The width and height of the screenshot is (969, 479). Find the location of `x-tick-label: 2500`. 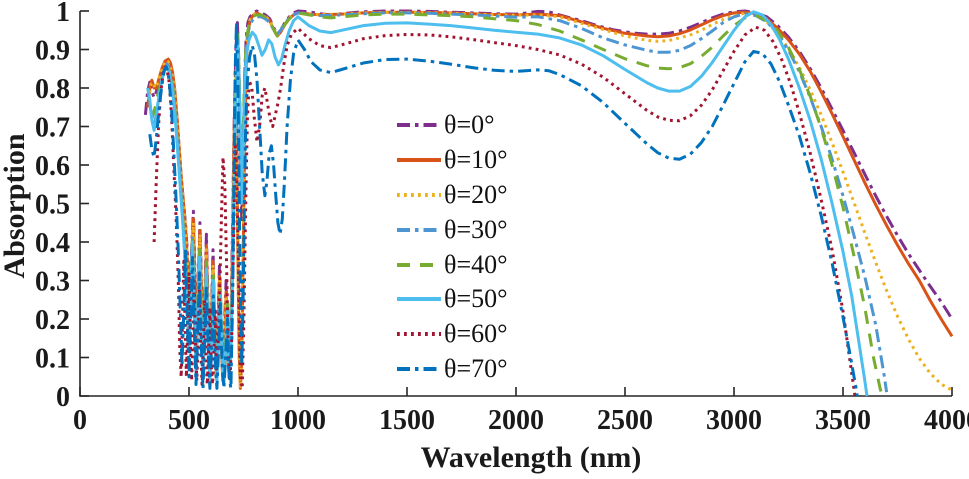

x-tick-label: 2500 is located at coordinates (625, 420).